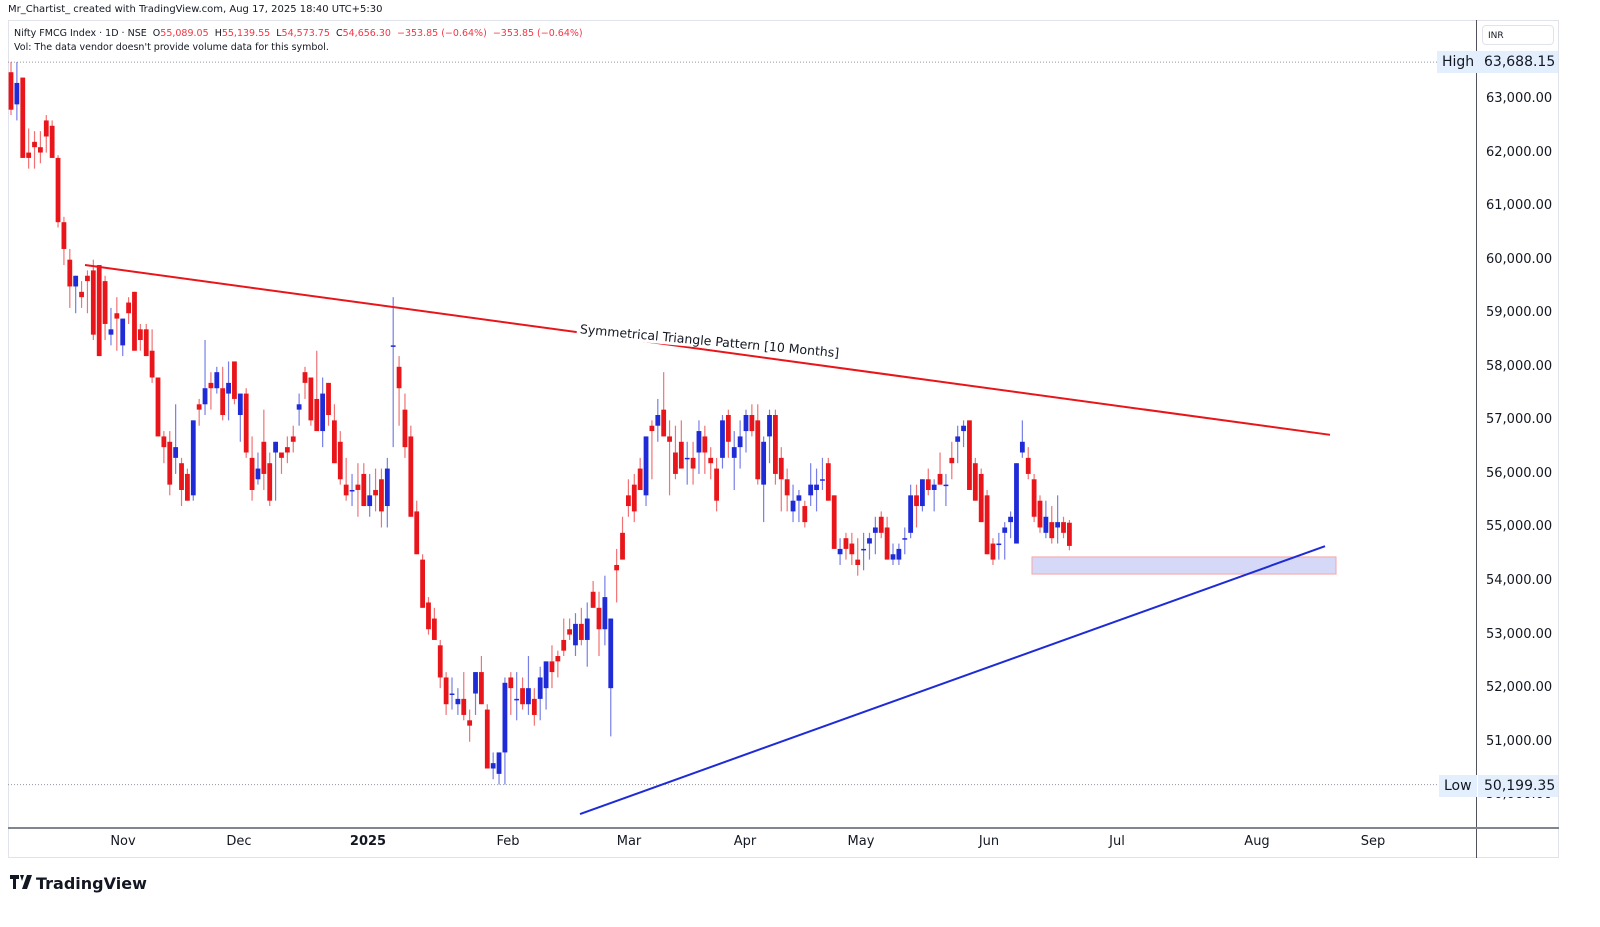  I want to click on svg-text:Symmetrical Triangle Pattern [: Symmetrical Triangle Pattern [10 Months], so click(709, 340).